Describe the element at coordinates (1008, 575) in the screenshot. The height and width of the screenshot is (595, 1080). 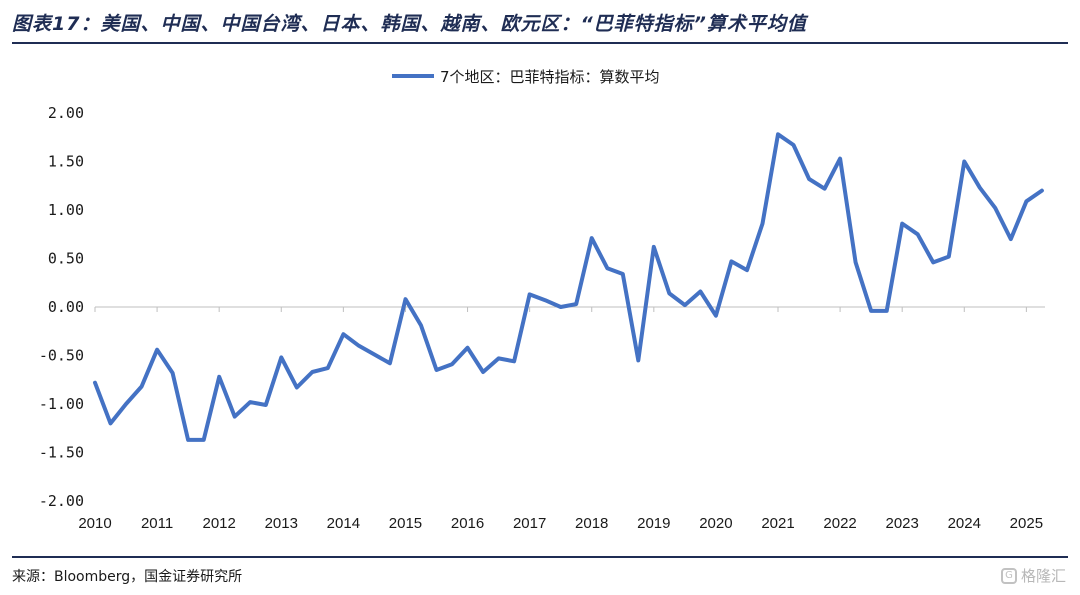
I see `watermark-logo-icon: G` at that location.